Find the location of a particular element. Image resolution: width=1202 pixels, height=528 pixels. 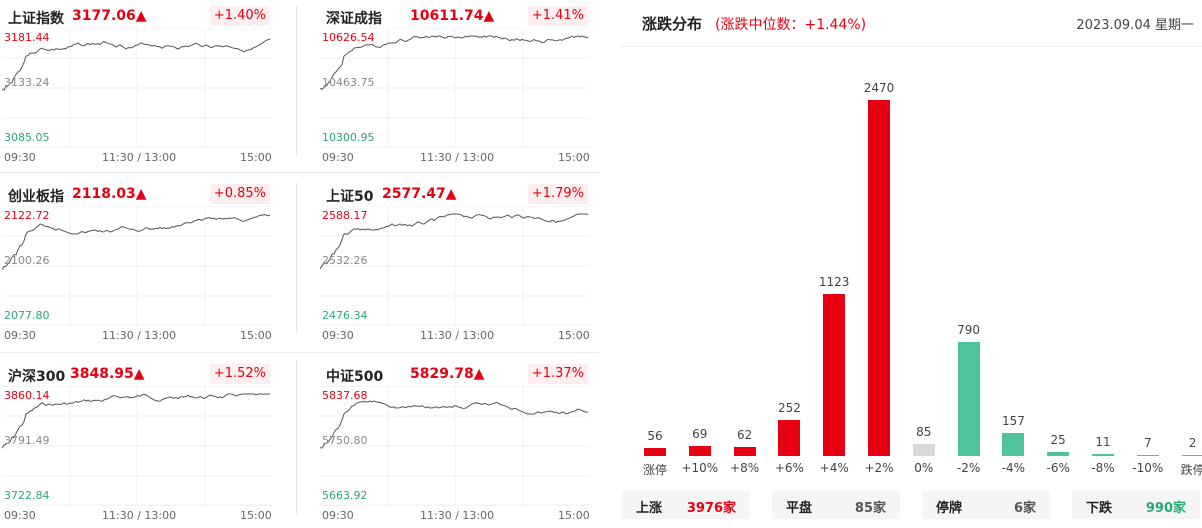

bar-category-label: 0% is located at coordinates (924, 468).